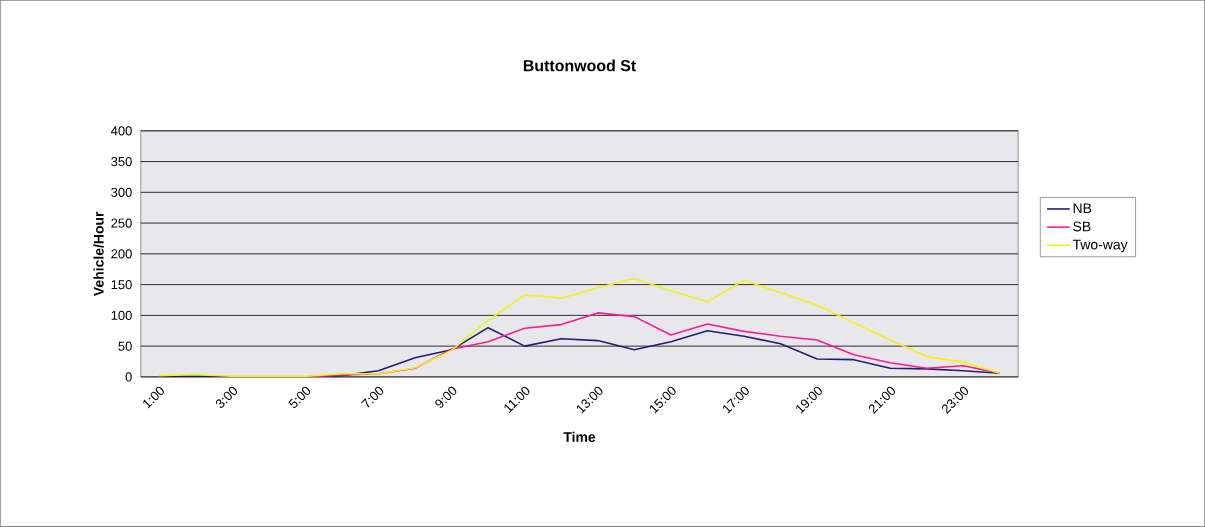 Image resolution: width=1205 pixels, height=527 pixels. What do you see at coordinates (121, 223) in the screenshot?
I see `y-tick-label: 250` at bounding box center [121, 223].